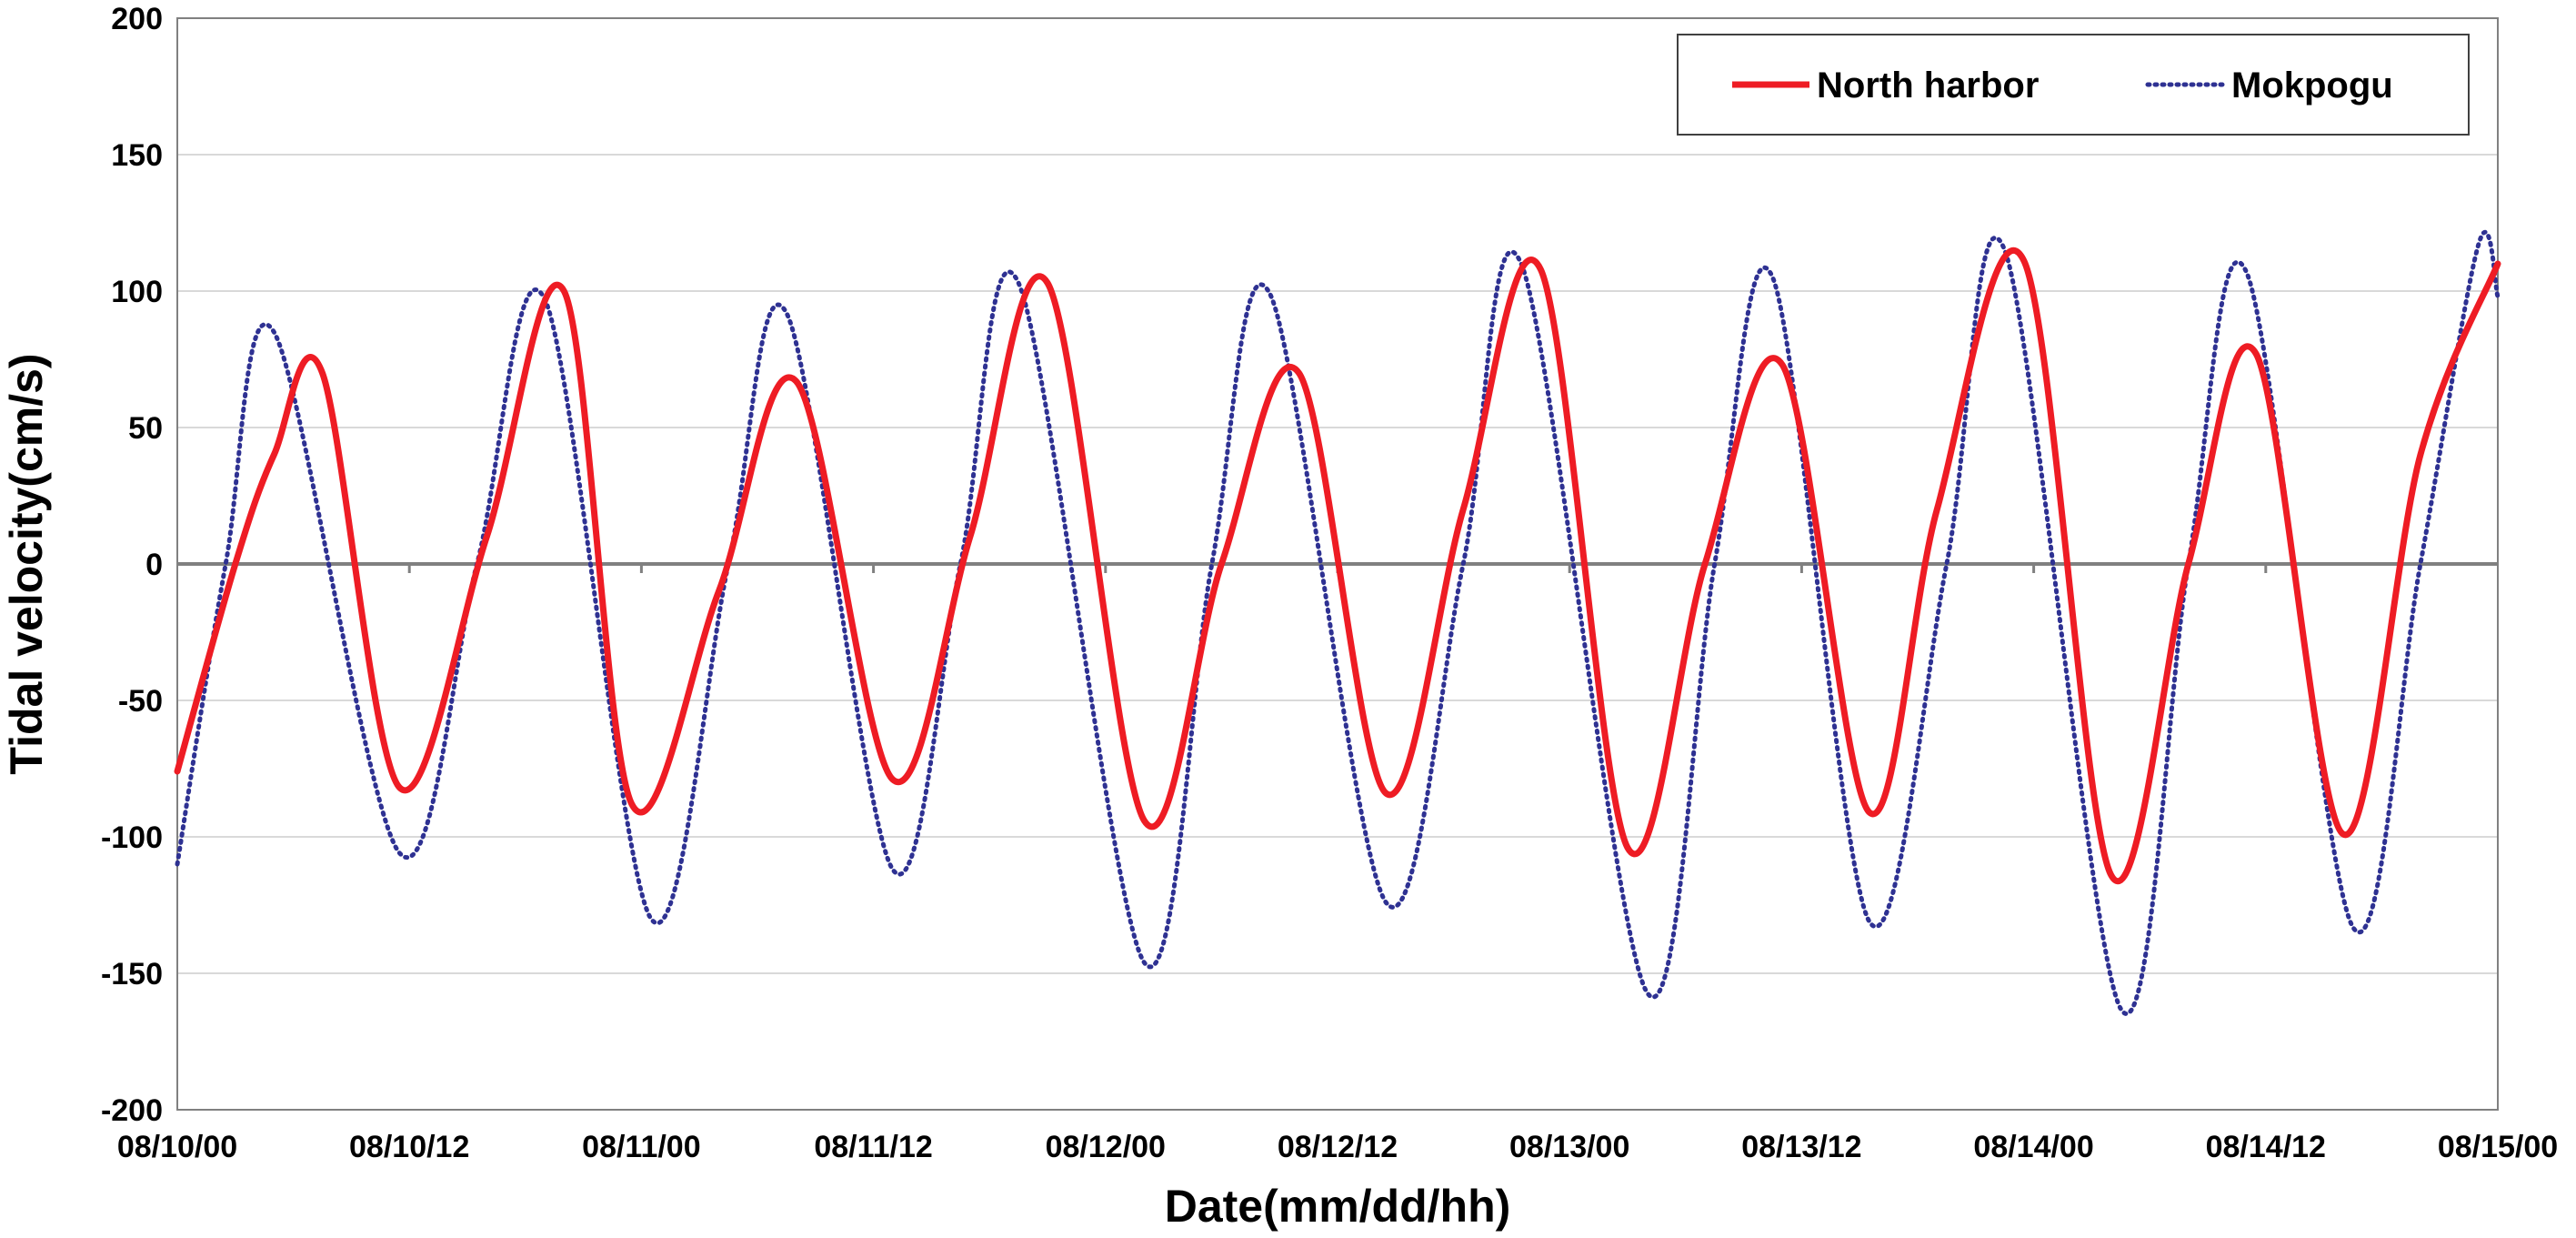 This screenshot has height=1238, width=2576. What do you see at coordinates (137, 292) in the screenshot?
I see `y-tick-label: 100` at bounding box center [137, 292].